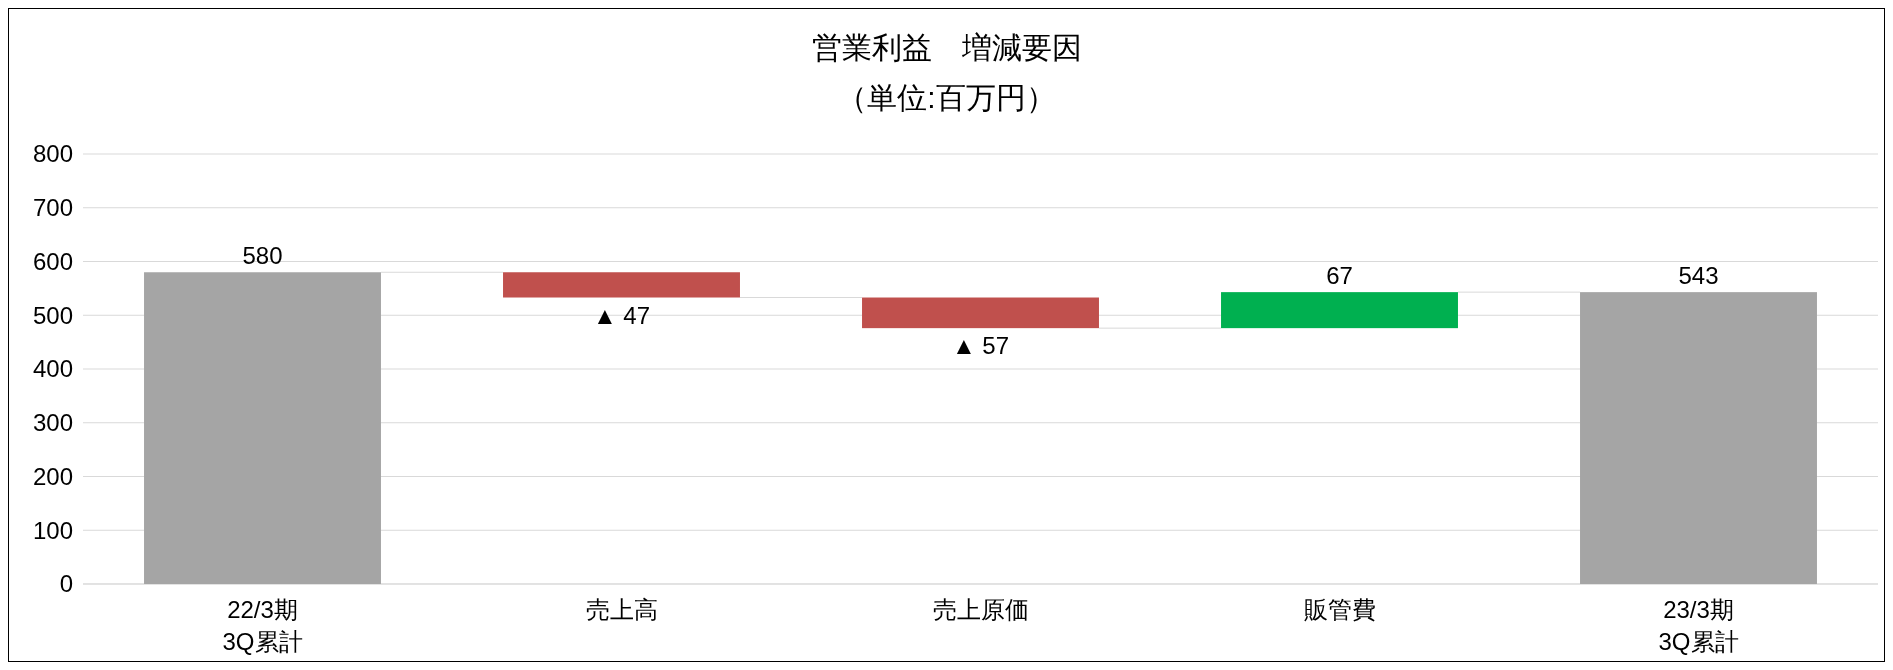 This screenshot has height=670, width=1893. What do you see at coordinates (262, 256) in the screenshot?
I see `data-label: 580` at bounding box center [262, 256].